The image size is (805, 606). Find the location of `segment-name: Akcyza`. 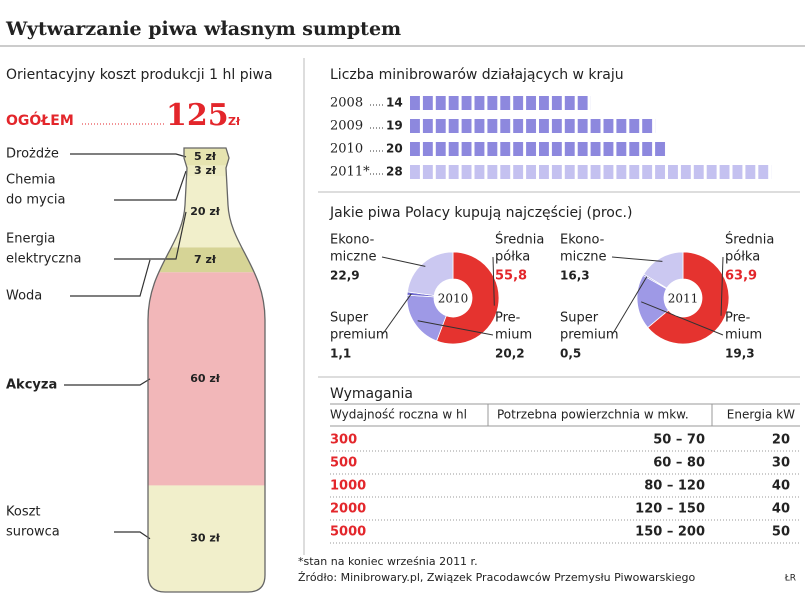

segment-name: Akcyza is located at coordinates (31, 385).